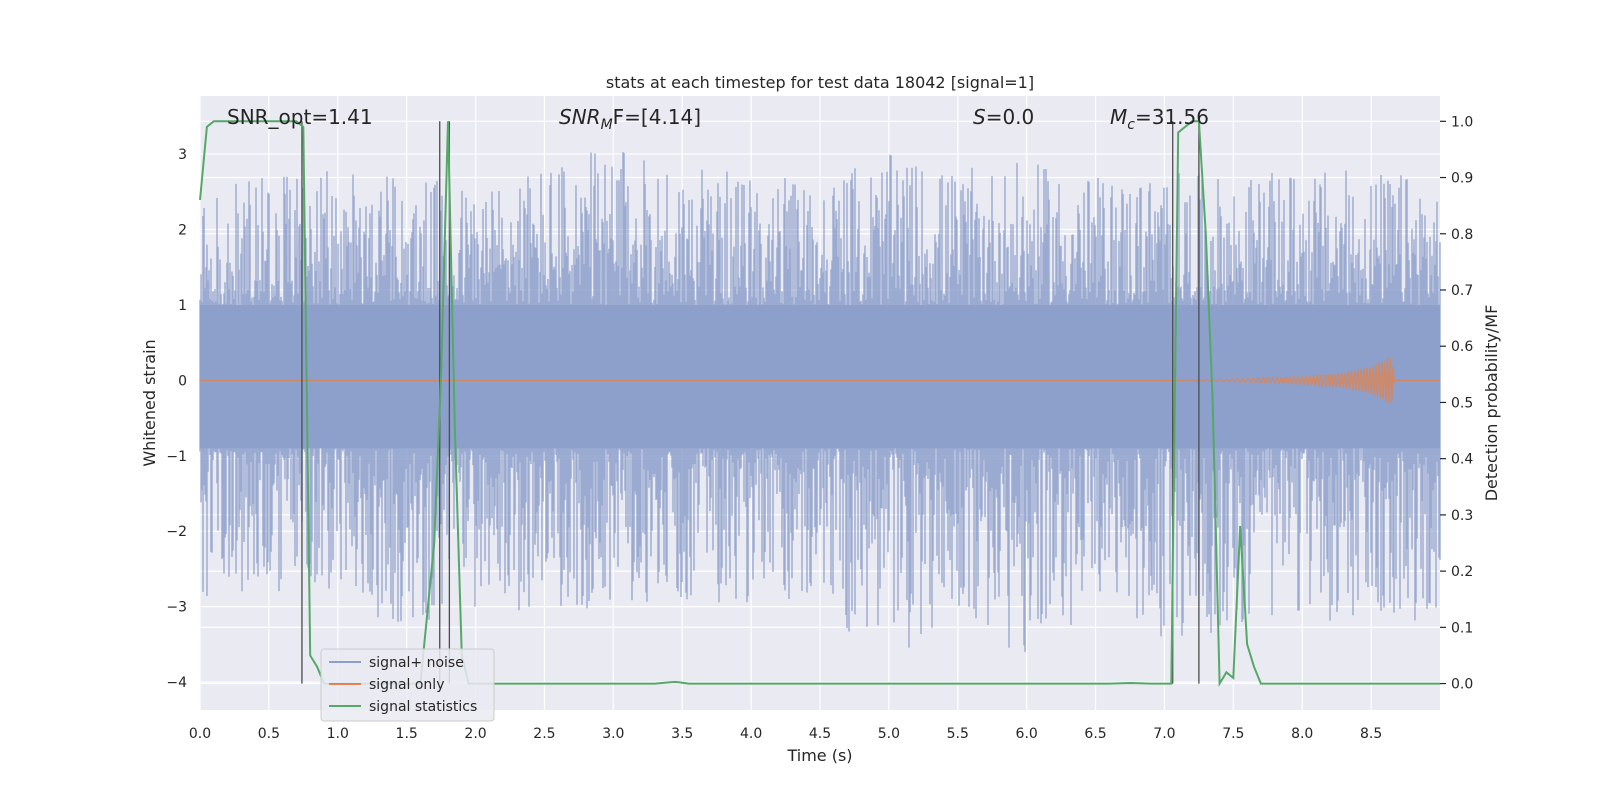 The width and height of the screenshot is (1600, 800). I want to click on x-tick-label: 7.0, so click(1164, 734).